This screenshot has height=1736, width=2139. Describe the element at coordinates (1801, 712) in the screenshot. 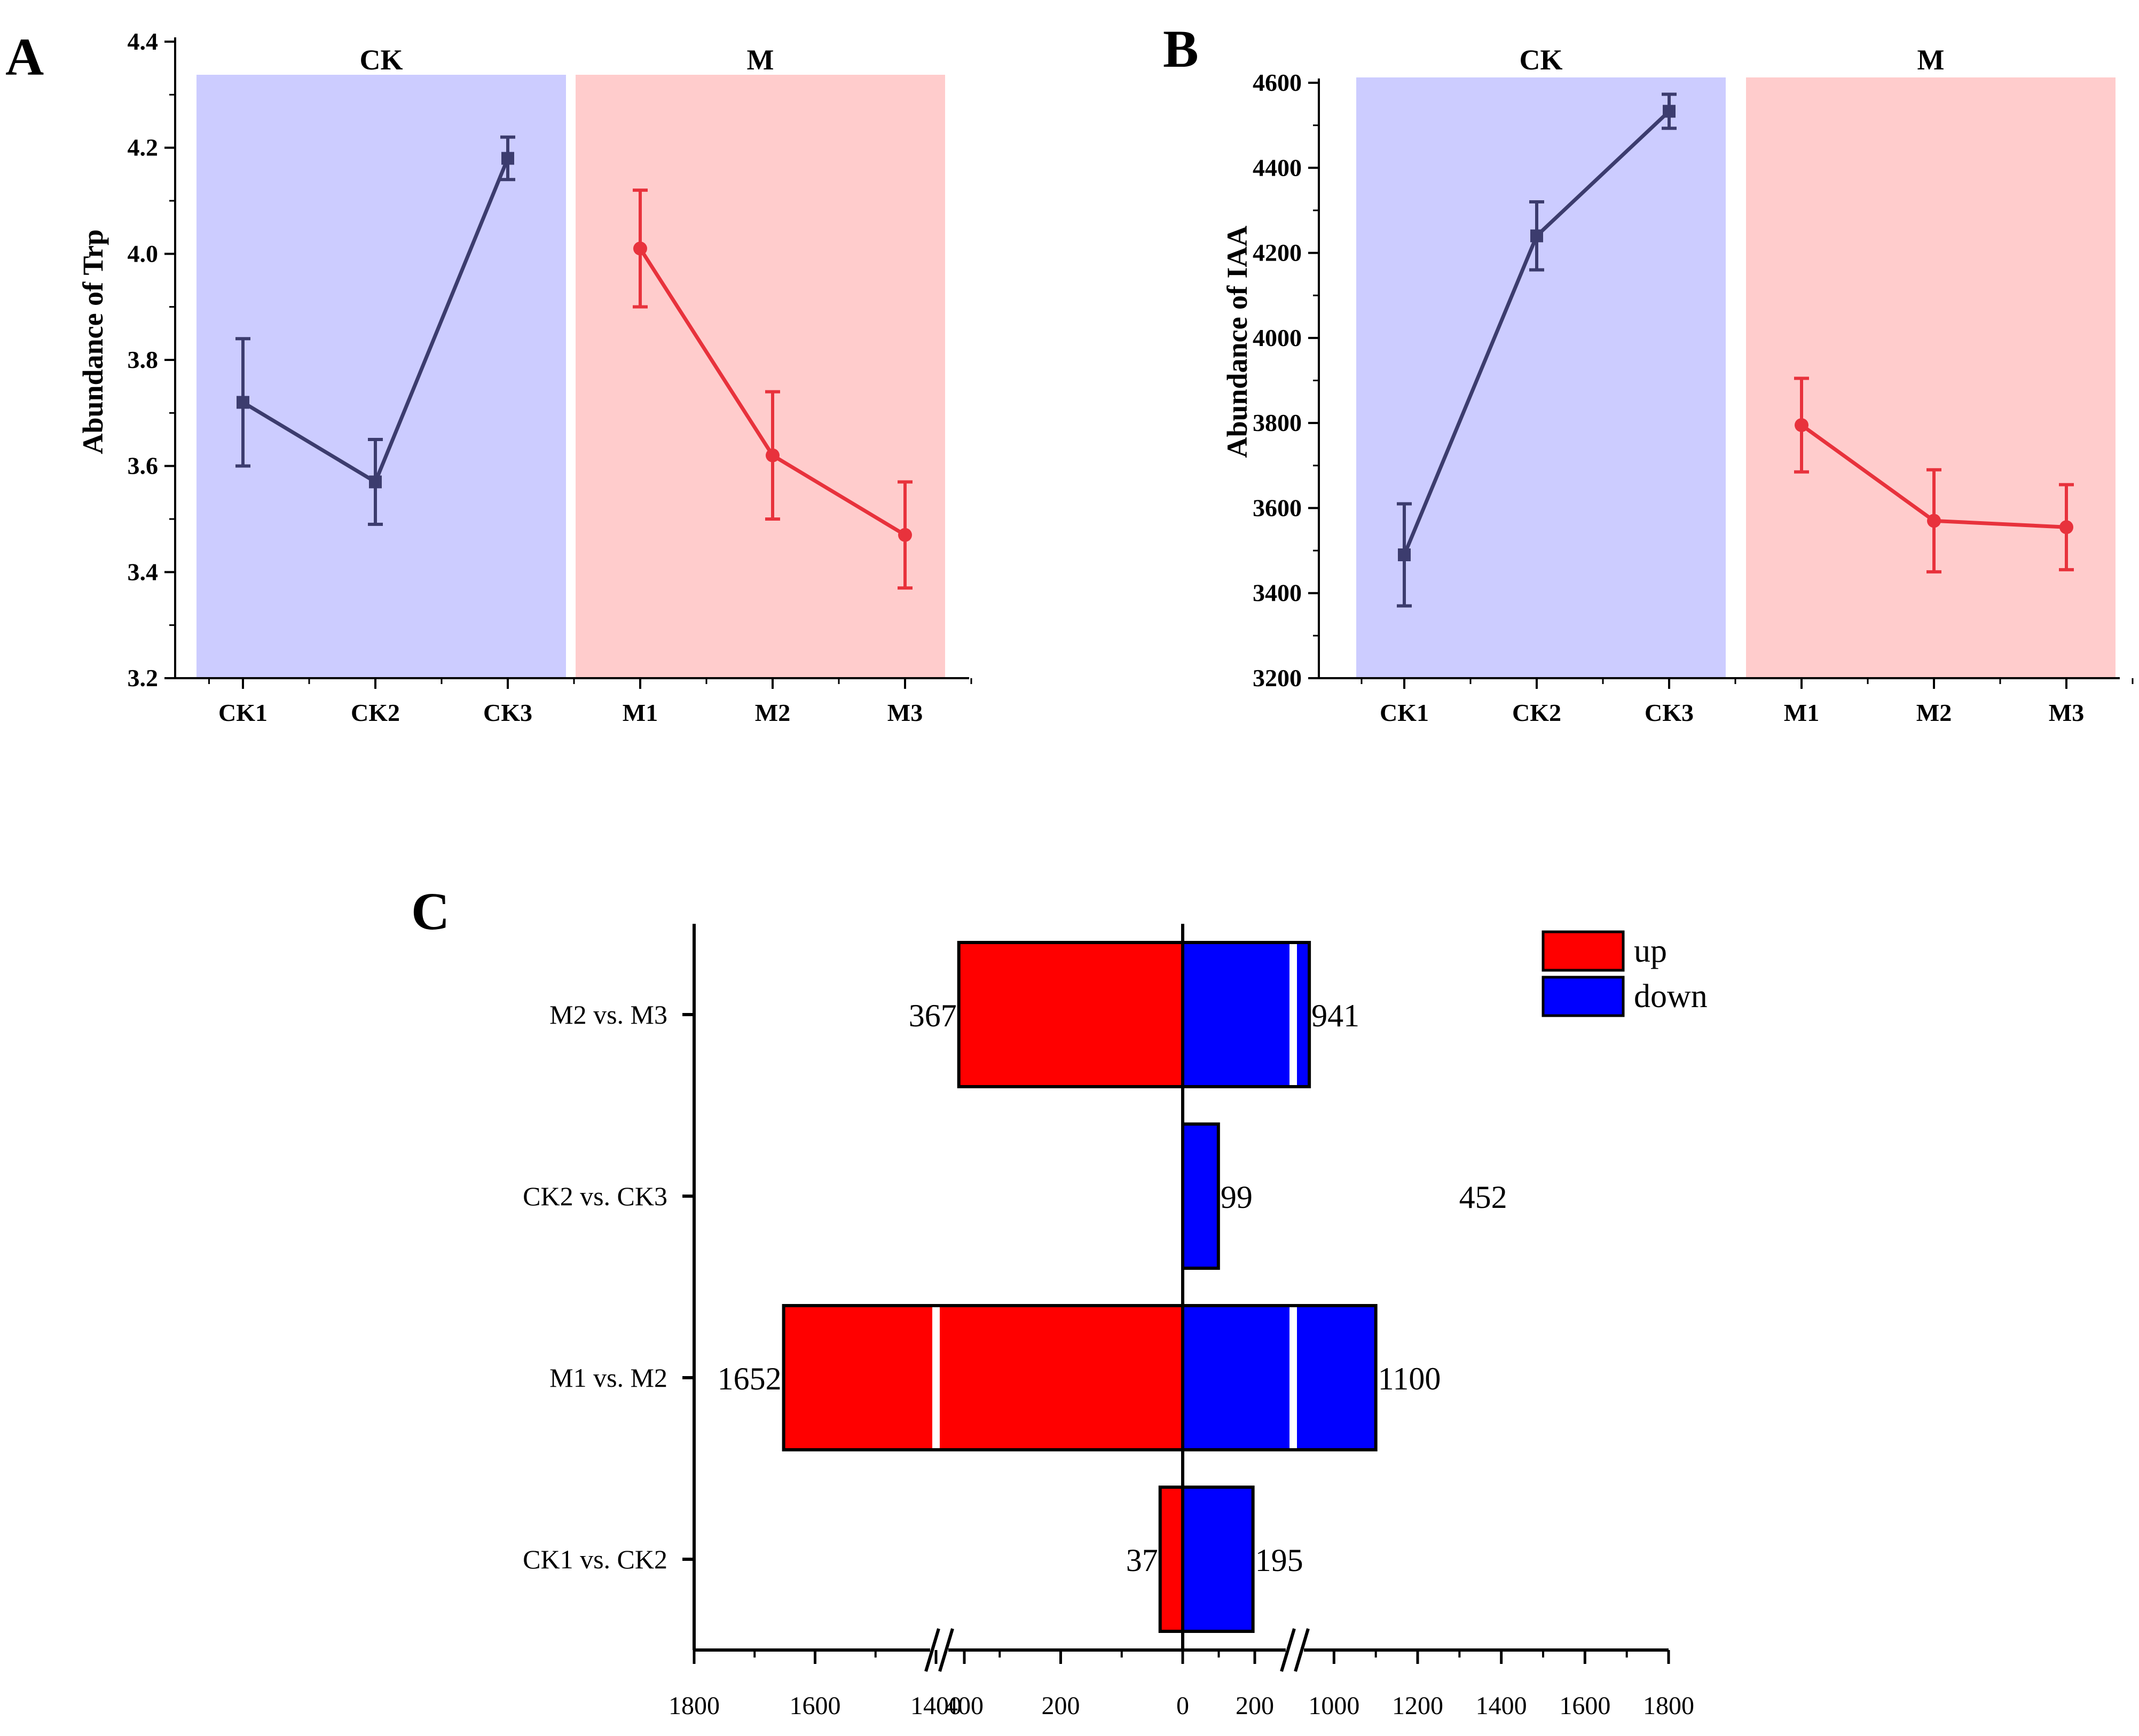

I see `panel-b-x-tick-label: M1` at that location.